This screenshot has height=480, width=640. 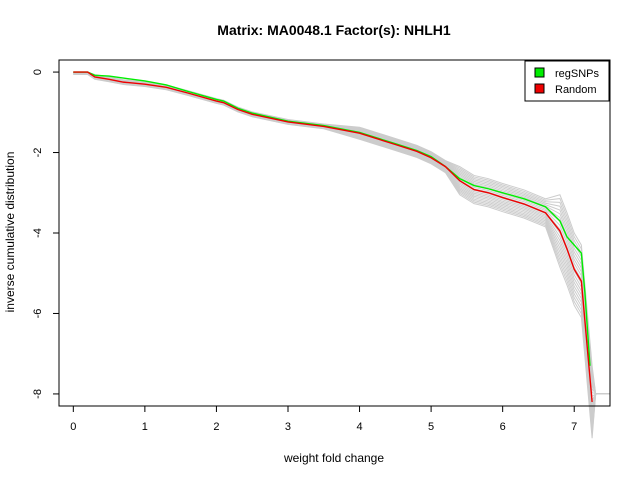 I want to click on y-tick-label: -4, so click(x=38, y=233).